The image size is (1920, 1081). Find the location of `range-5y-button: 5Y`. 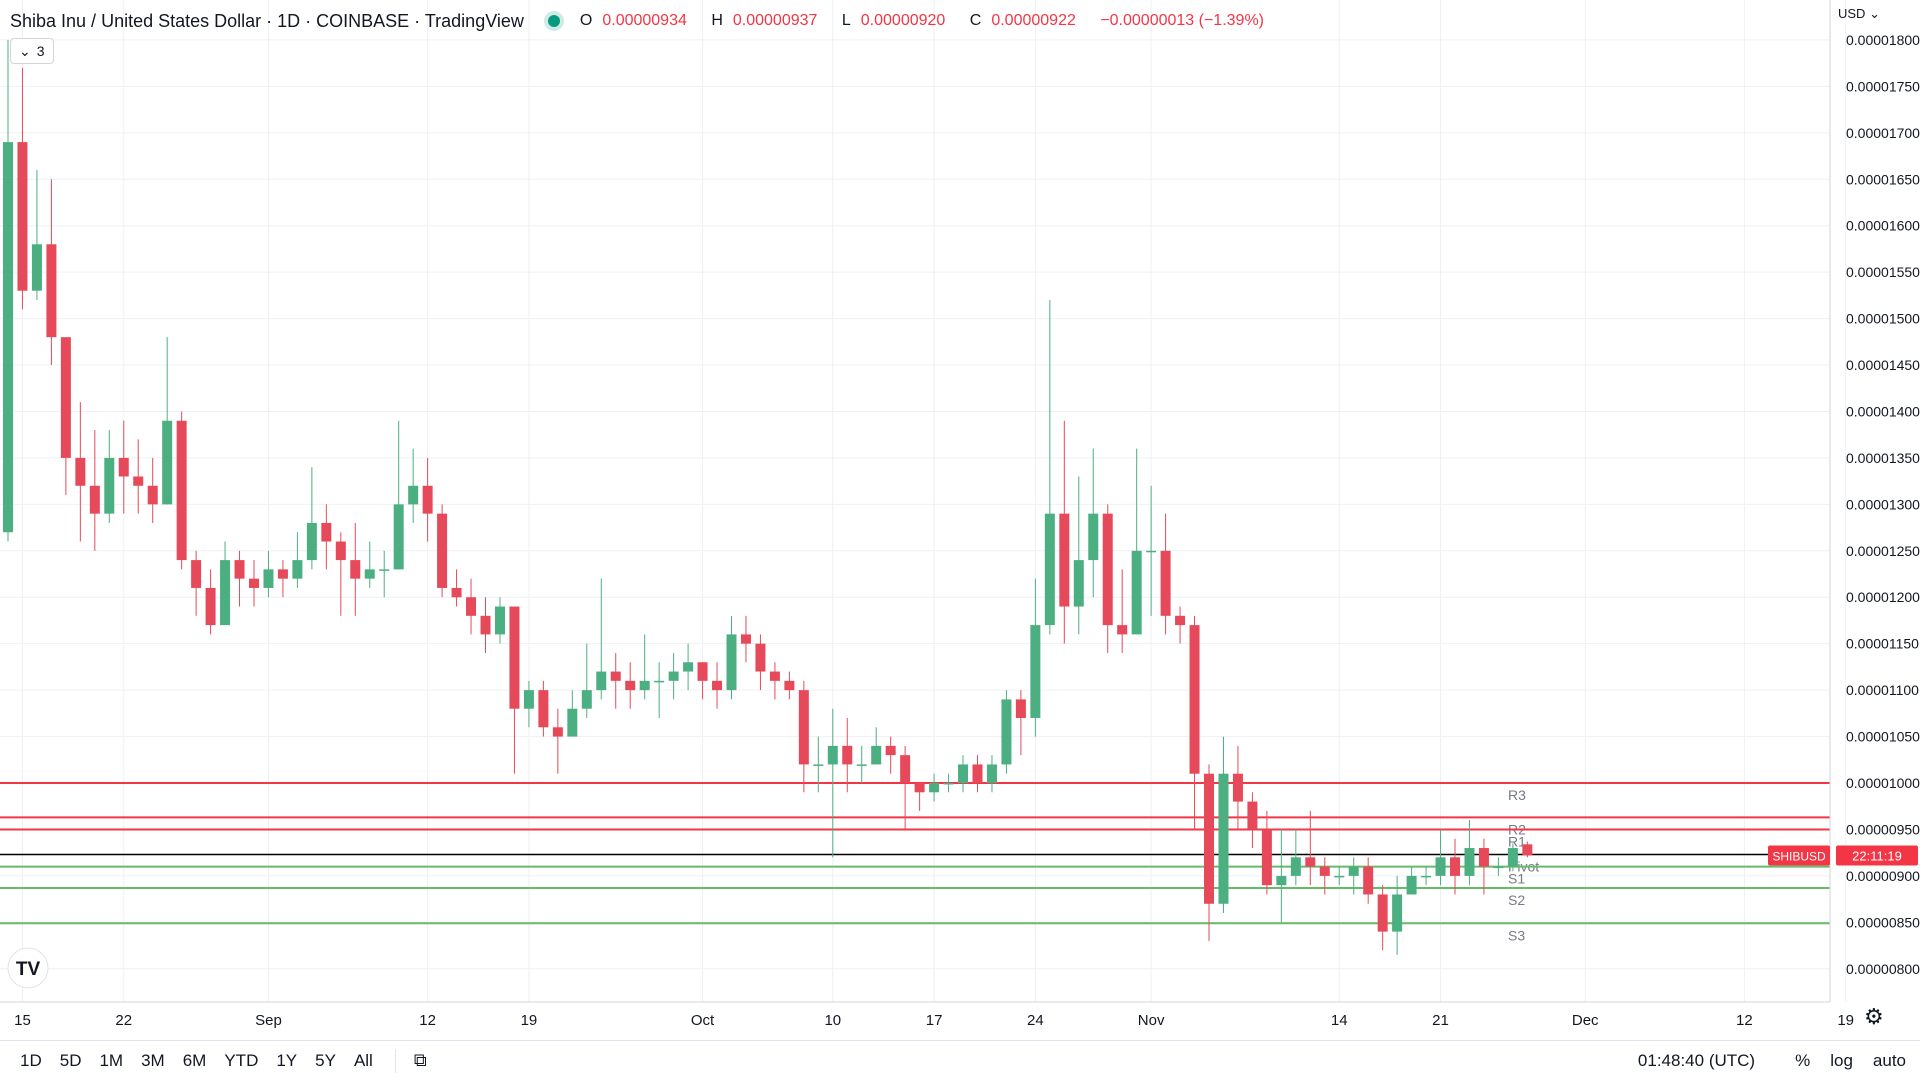

range-5y-button: 5Y is located at coordinates (325, 1060).